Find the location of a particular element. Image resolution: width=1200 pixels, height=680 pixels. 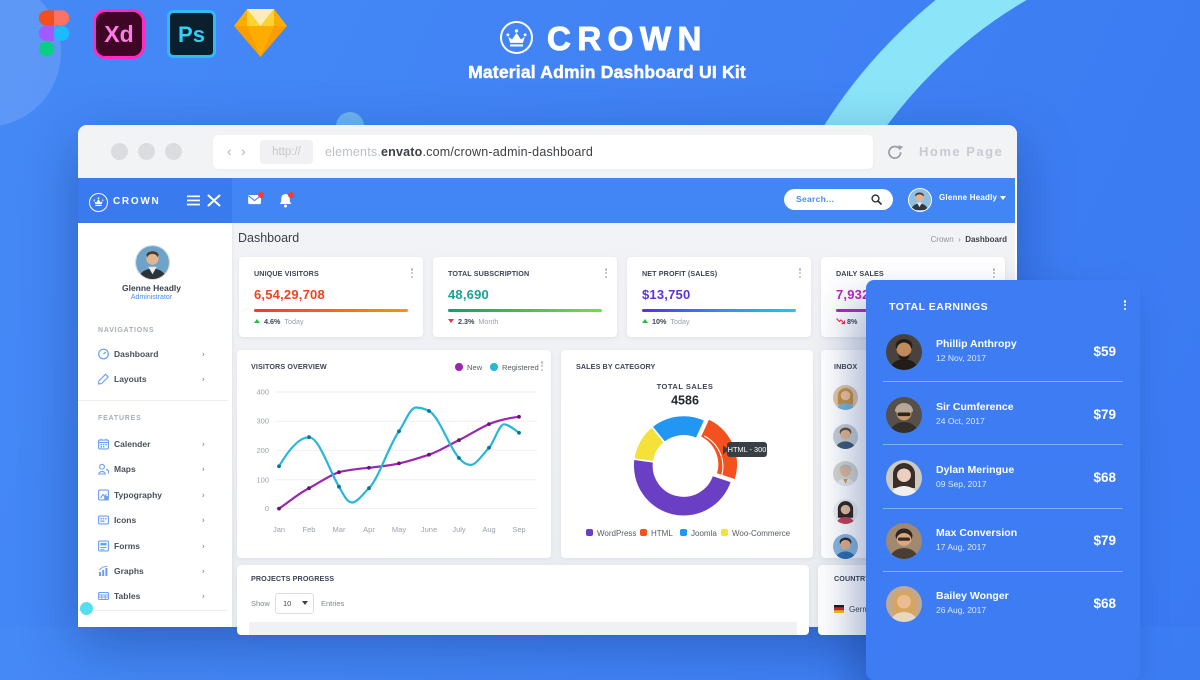

svg-text: TOTAL SALES is located at coordinates (685, 386).